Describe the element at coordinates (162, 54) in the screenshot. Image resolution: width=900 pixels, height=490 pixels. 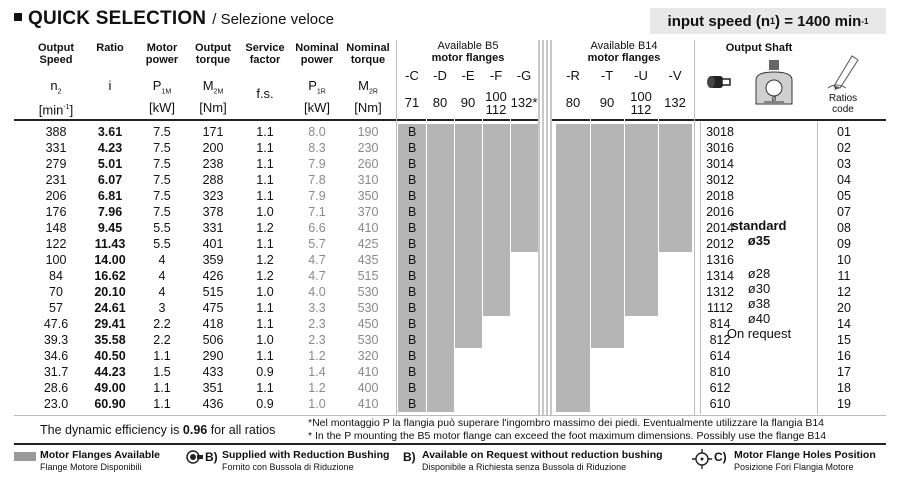
I see `header-motor-power: Motor power` at that location.